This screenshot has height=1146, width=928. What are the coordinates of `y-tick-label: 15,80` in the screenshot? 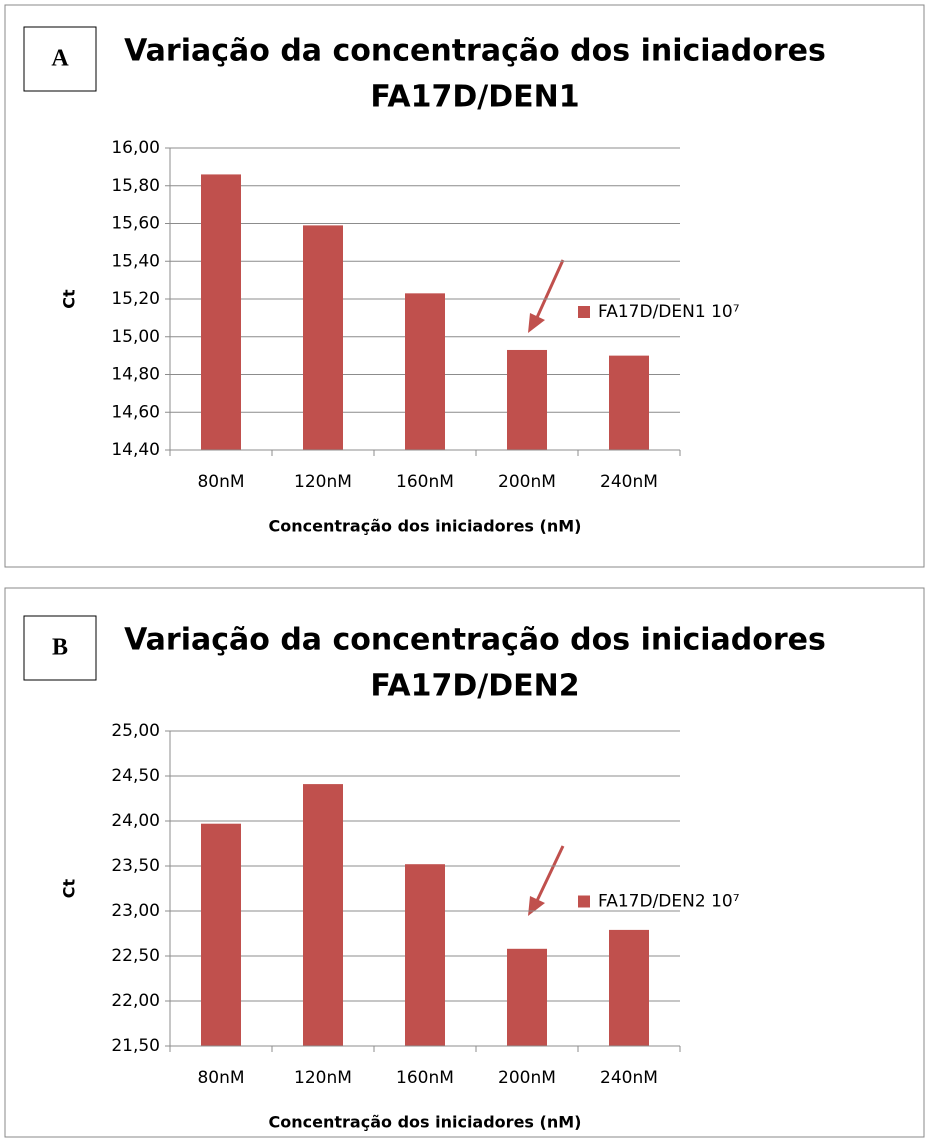 It's located at (135, 186).